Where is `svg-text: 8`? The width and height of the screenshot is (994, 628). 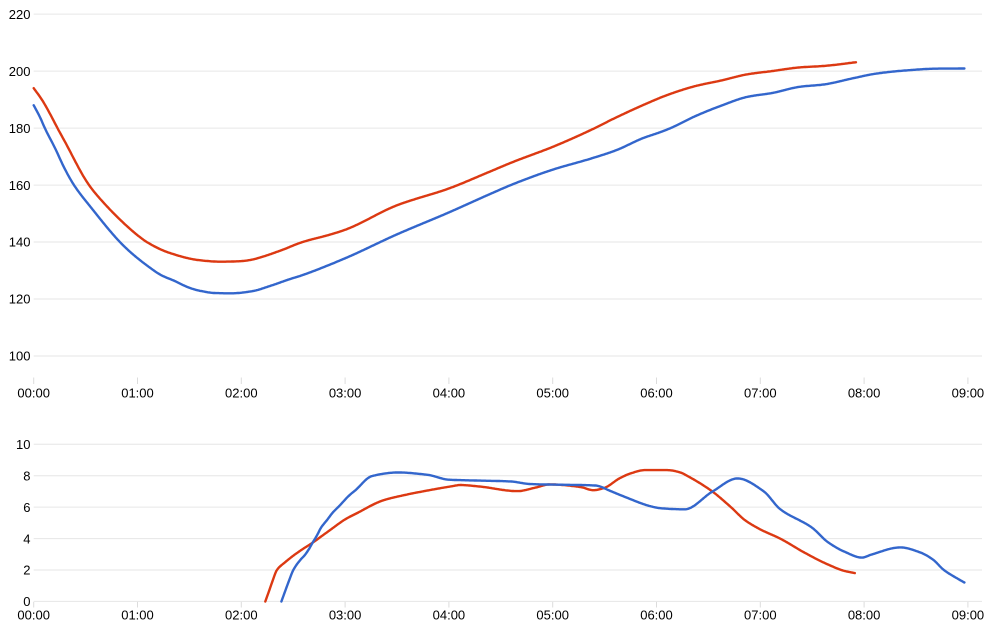
svg-text: 8 is located at coordinates (26, 475).